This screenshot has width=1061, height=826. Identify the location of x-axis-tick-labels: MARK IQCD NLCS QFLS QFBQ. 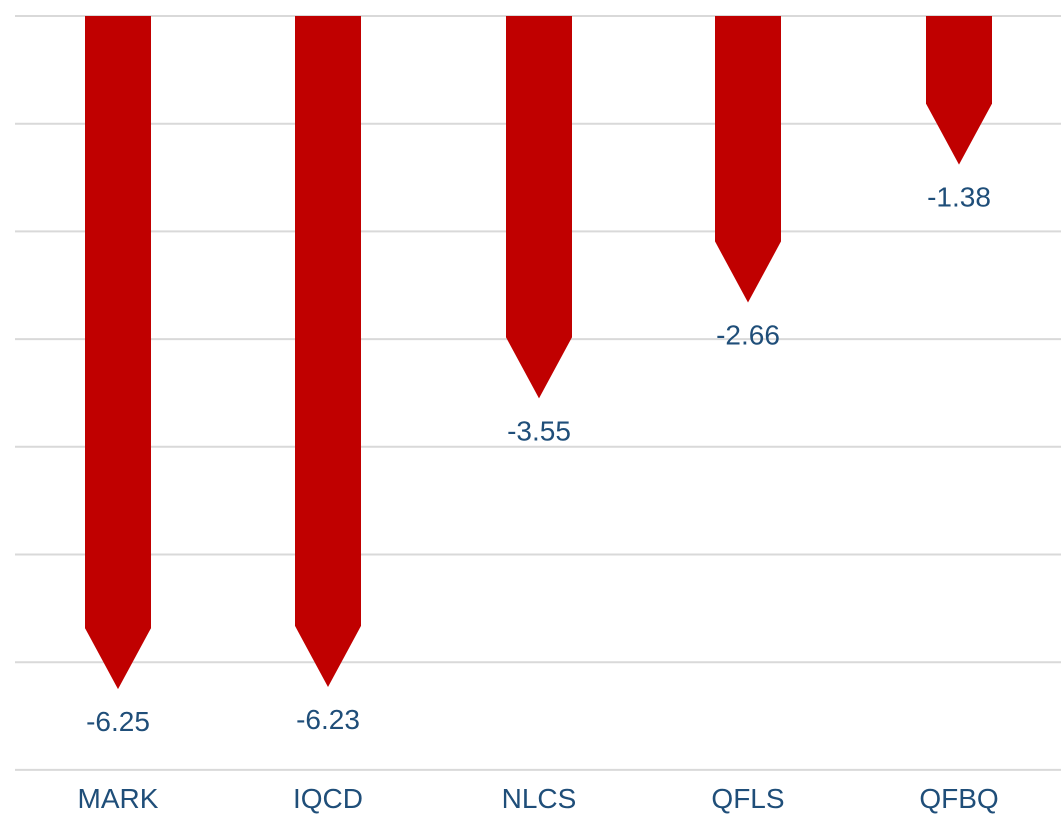
(538, 798).